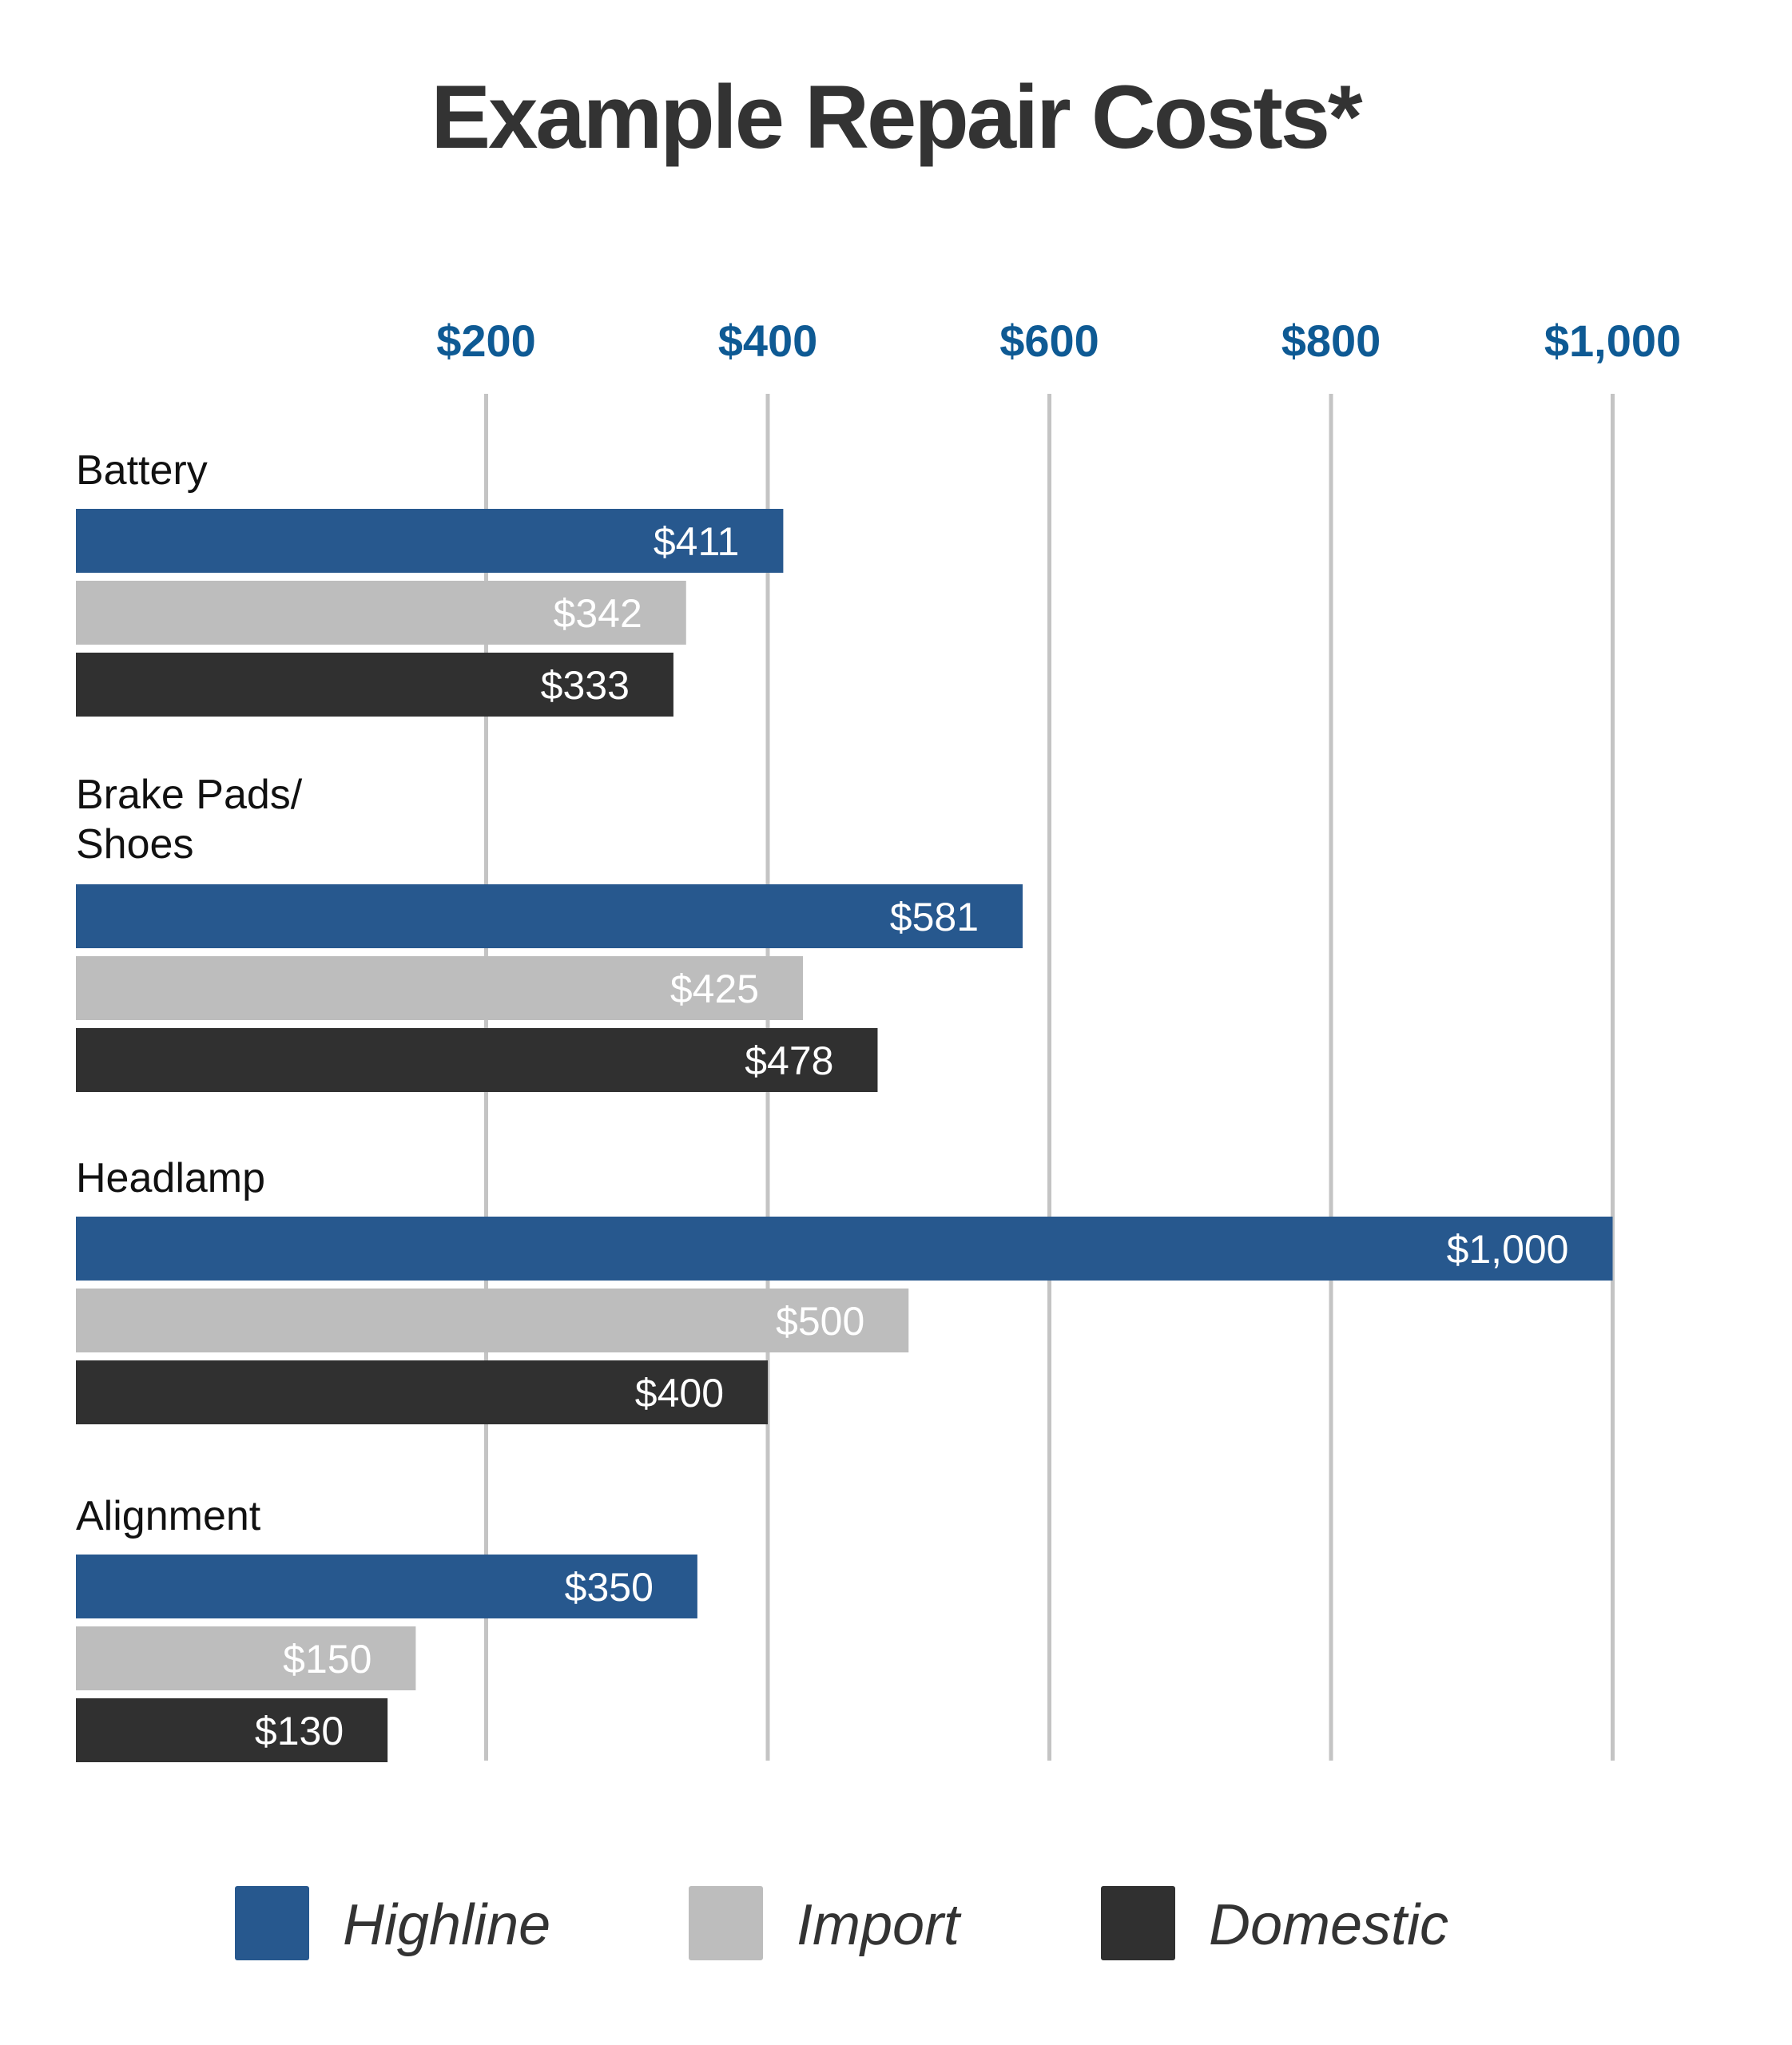 The width and height of the screenshot is (1792, 2045). What do you see at coordinates (327, 1659) in the screenshot?
I see `data-label: $150` at bounding box center [327, 1659].